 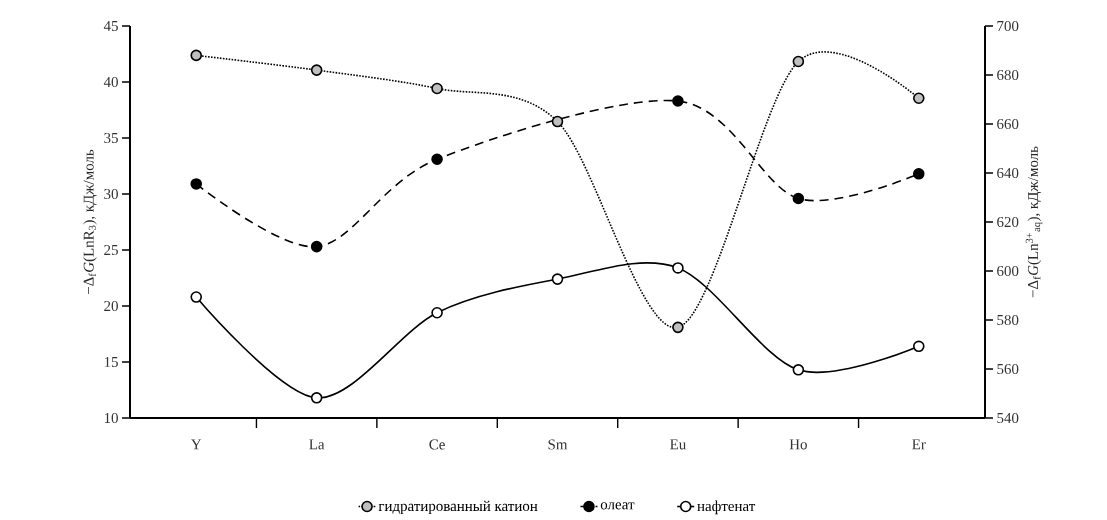 What do you see at coordinates (617, 506) in the screenshot?
I see `legend-label: олеат` at bounding box center [617, 506].